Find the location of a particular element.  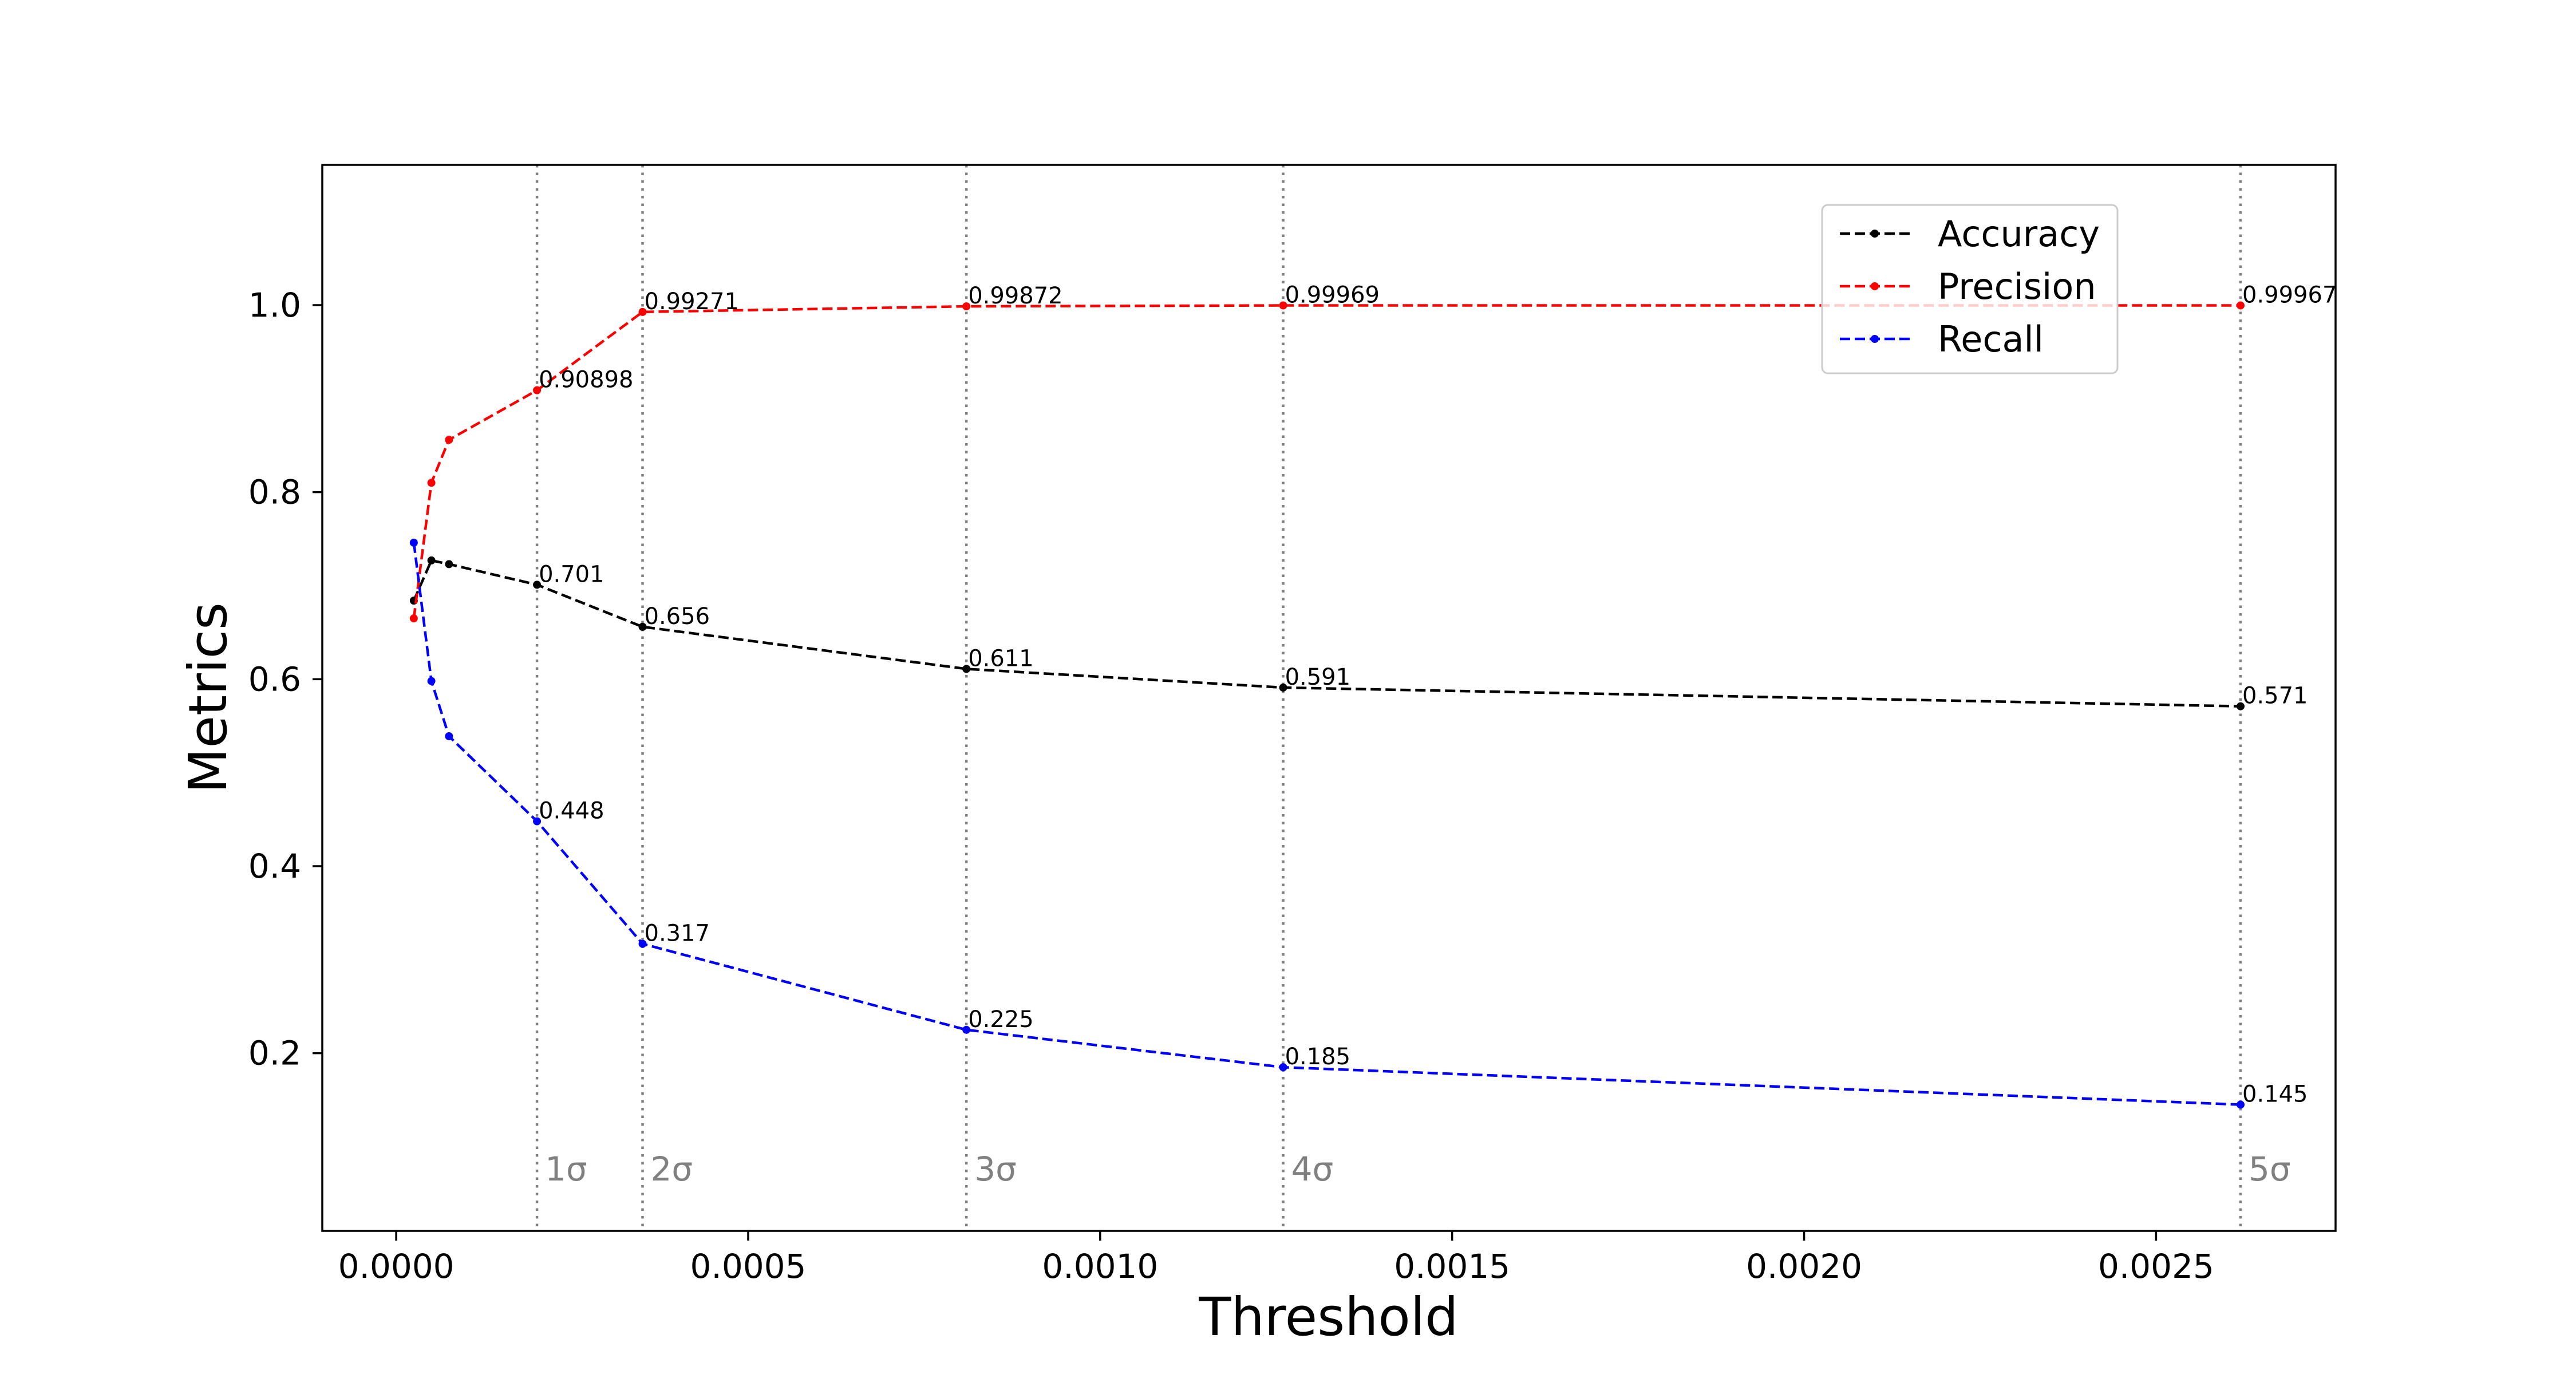

legend: Accuracy Precision Recall is located at coordinates (1970, 289).